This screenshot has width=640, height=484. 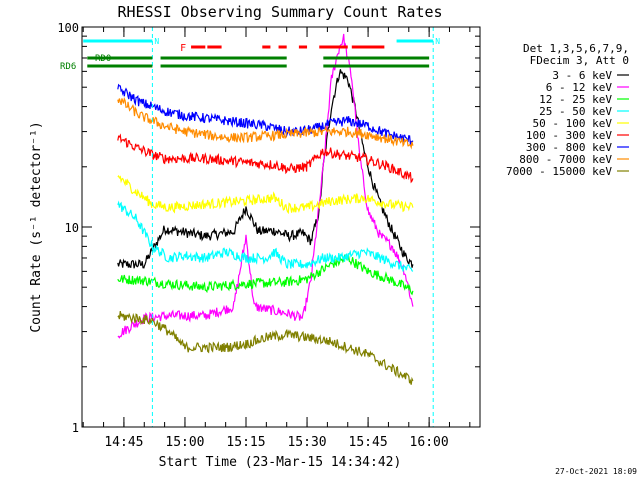 What do you see at coordinates (280, 462) in the screenshot?
I see `x-axis-label: Start Time (23-Mar-15 14:34:42)` at bounding box center [280, 462].